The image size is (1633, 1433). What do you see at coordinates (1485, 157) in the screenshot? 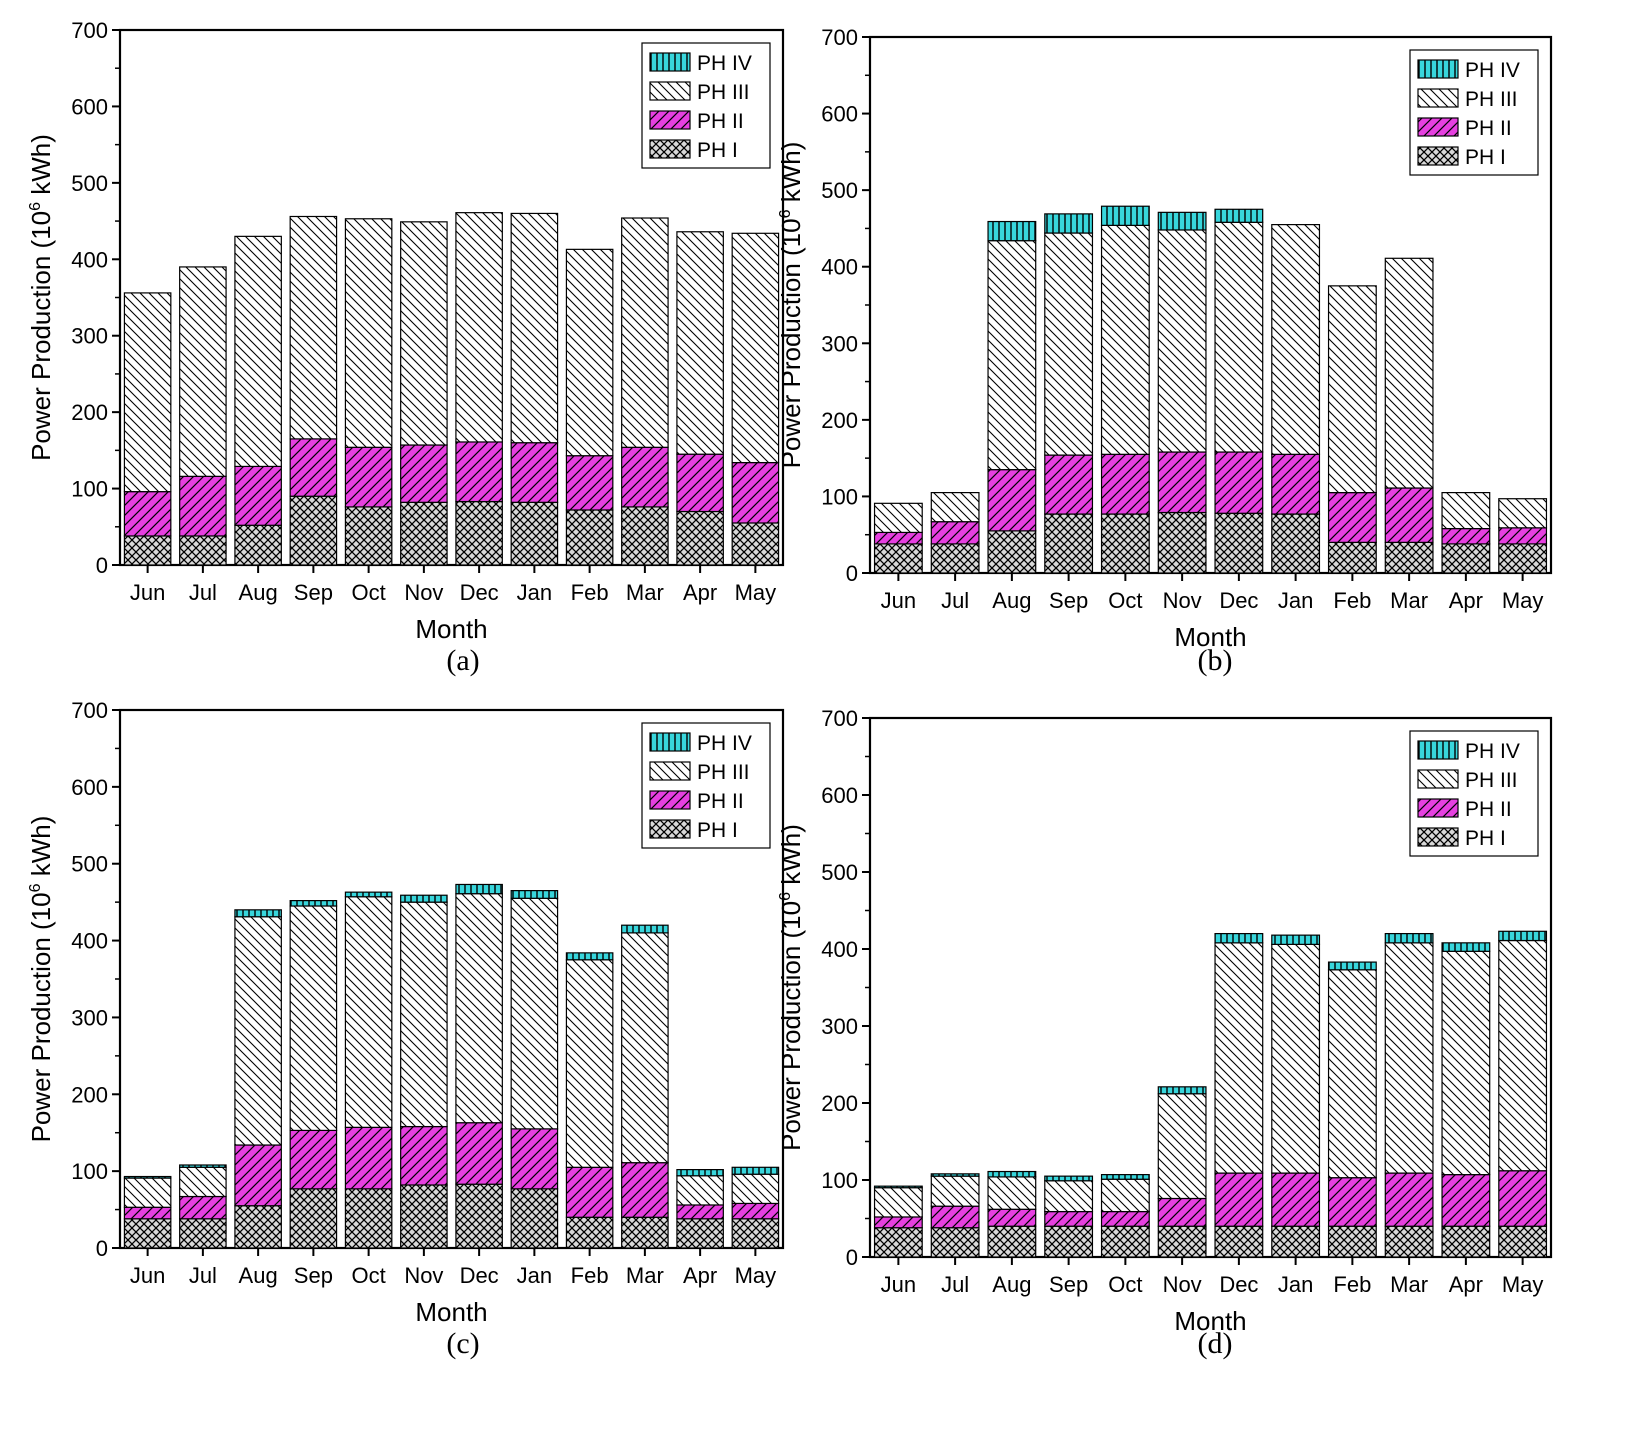
I see `legend-label: PH I` at bounding box center [1485, 157].